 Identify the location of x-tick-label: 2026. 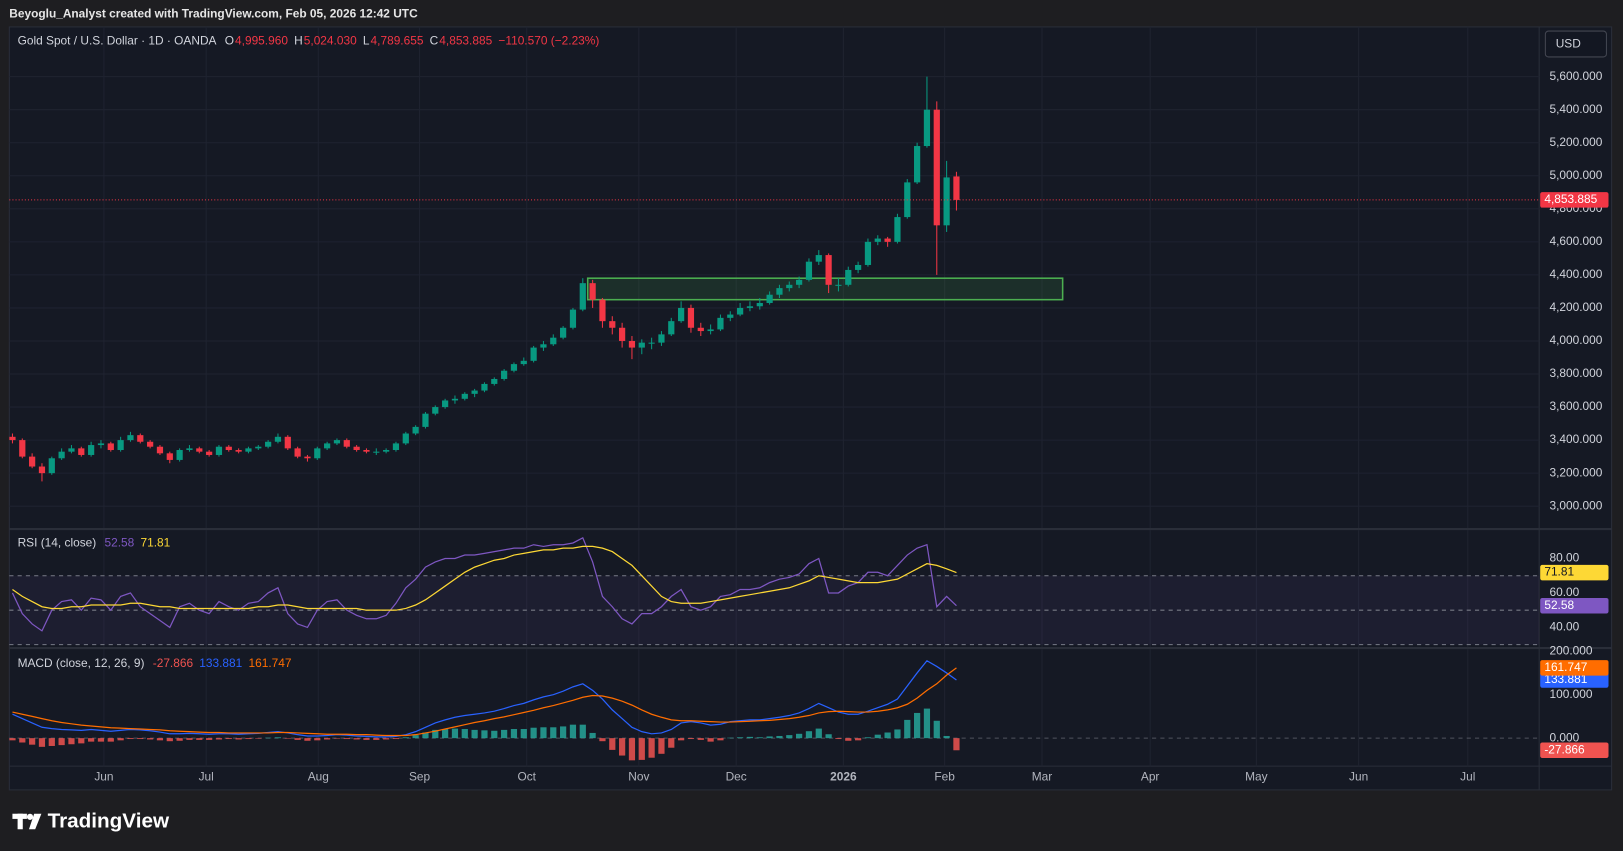
(843, 777).